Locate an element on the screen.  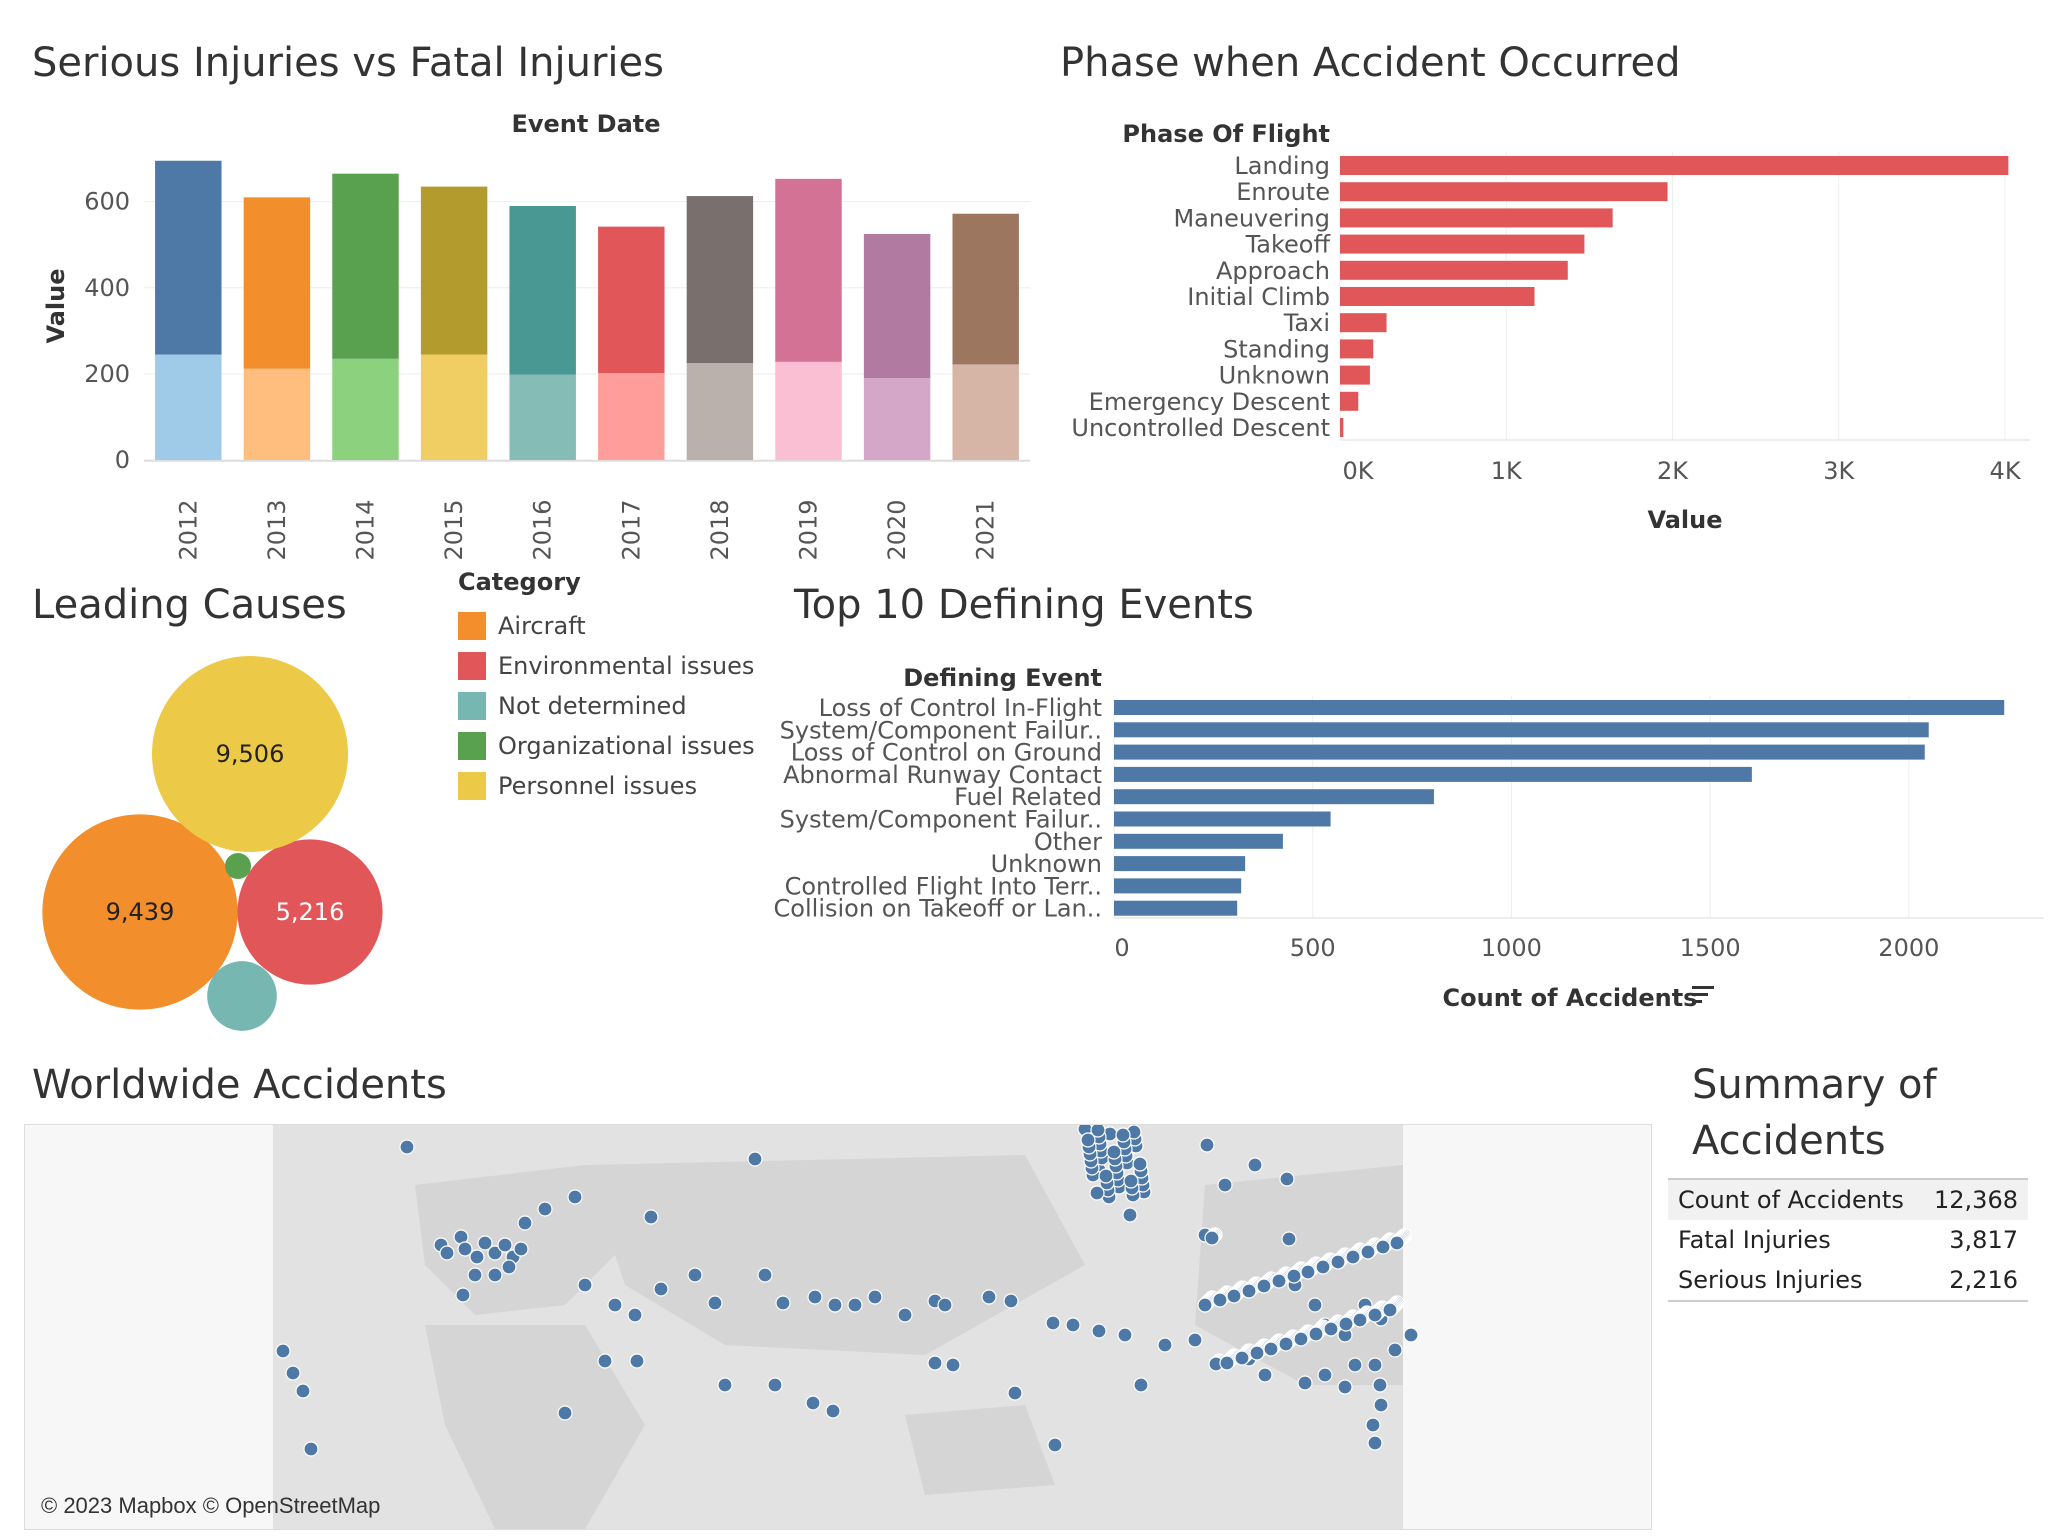
category-label: Standing is located at coordinates (1276, 349).